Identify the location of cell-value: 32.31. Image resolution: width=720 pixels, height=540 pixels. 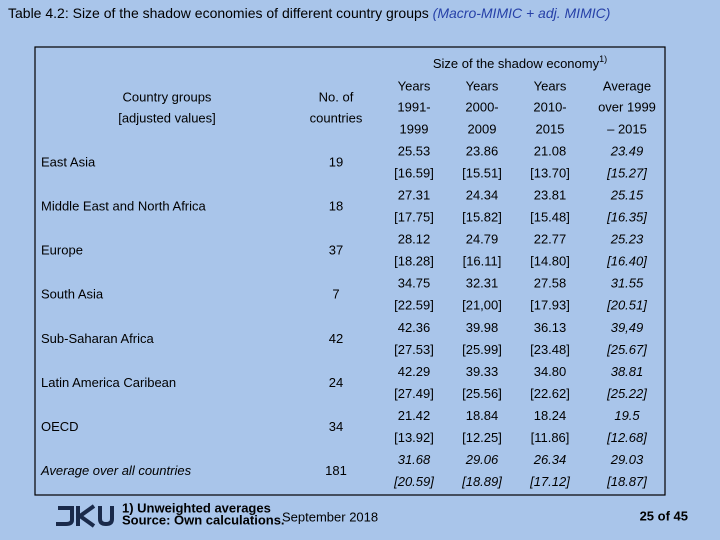
(482, 283).